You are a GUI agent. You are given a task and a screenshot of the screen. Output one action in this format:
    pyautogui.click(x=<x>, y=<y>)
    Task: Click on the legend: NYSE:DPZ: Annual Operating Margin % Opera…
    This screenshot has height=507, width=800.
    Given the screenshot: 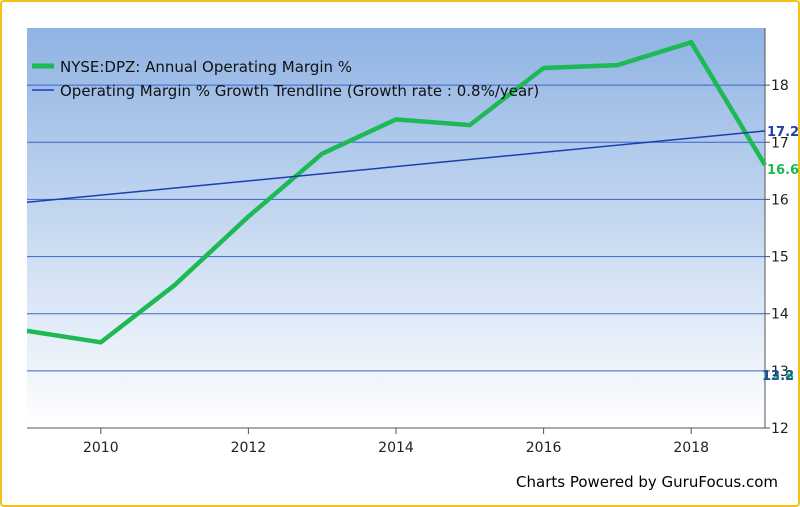 What is the action you would take?
    pyautogui.click(x=285, y=79)
    